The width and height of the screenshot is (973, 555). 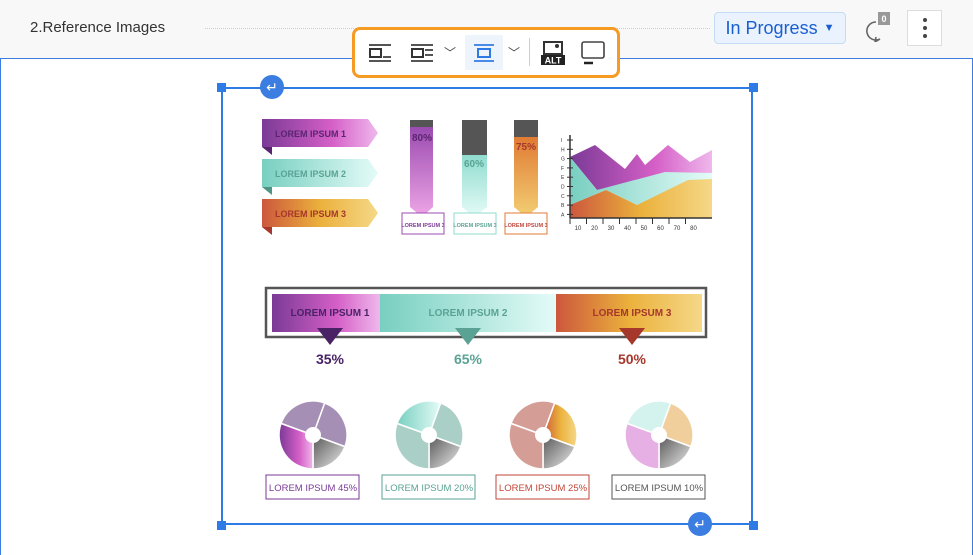 What do you see at coordinates (829, 28) in the screenshot?
I see `caret-down-icon: ▼` at bounding box center [829, 28].